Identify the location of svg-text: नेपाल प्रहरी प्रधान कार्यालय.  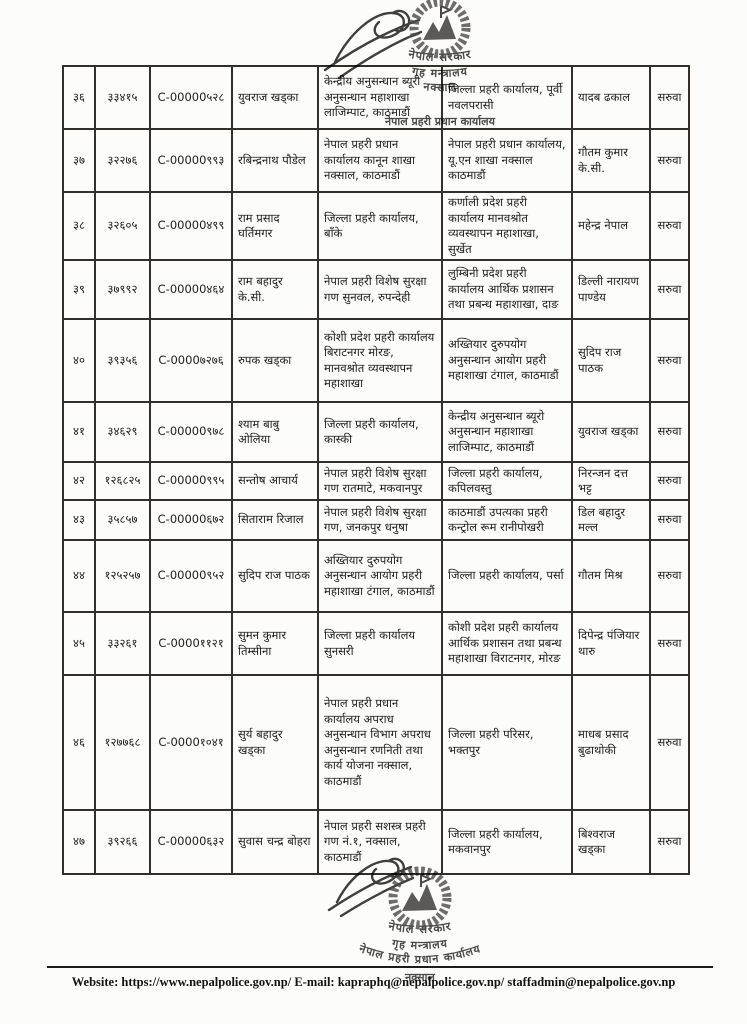
(419, 953).